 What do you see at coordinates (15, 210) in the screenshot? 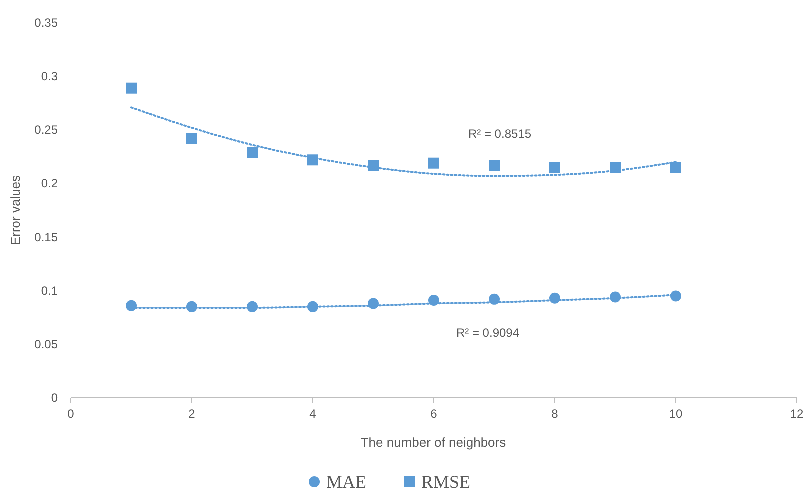
I see `y-axis-title: Error values` at bounding box center [15, 210].